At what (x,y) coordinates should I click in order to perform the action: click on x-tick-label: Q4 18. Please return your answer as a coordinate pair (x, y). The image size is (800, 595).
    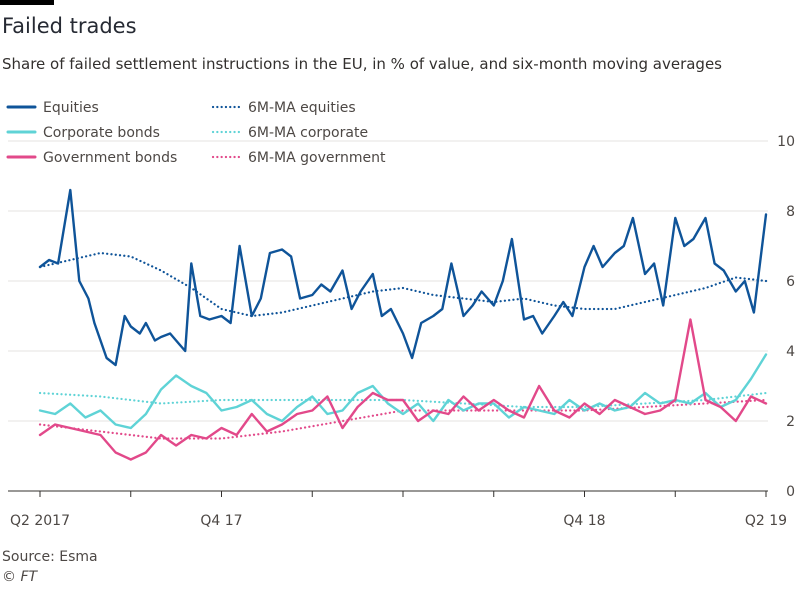
    Looking at the image, I should click on (584, 521).